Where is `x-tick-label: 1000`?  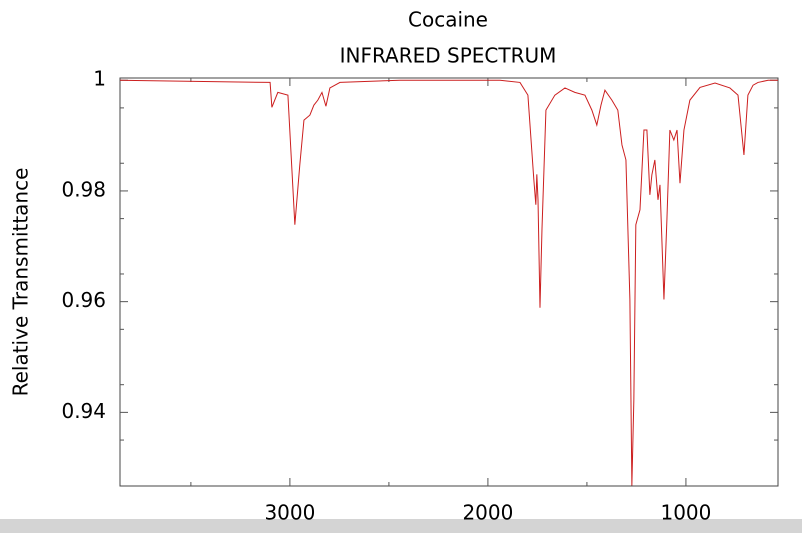
x-tick-label: 1000 is located at coordinates (685, 513).